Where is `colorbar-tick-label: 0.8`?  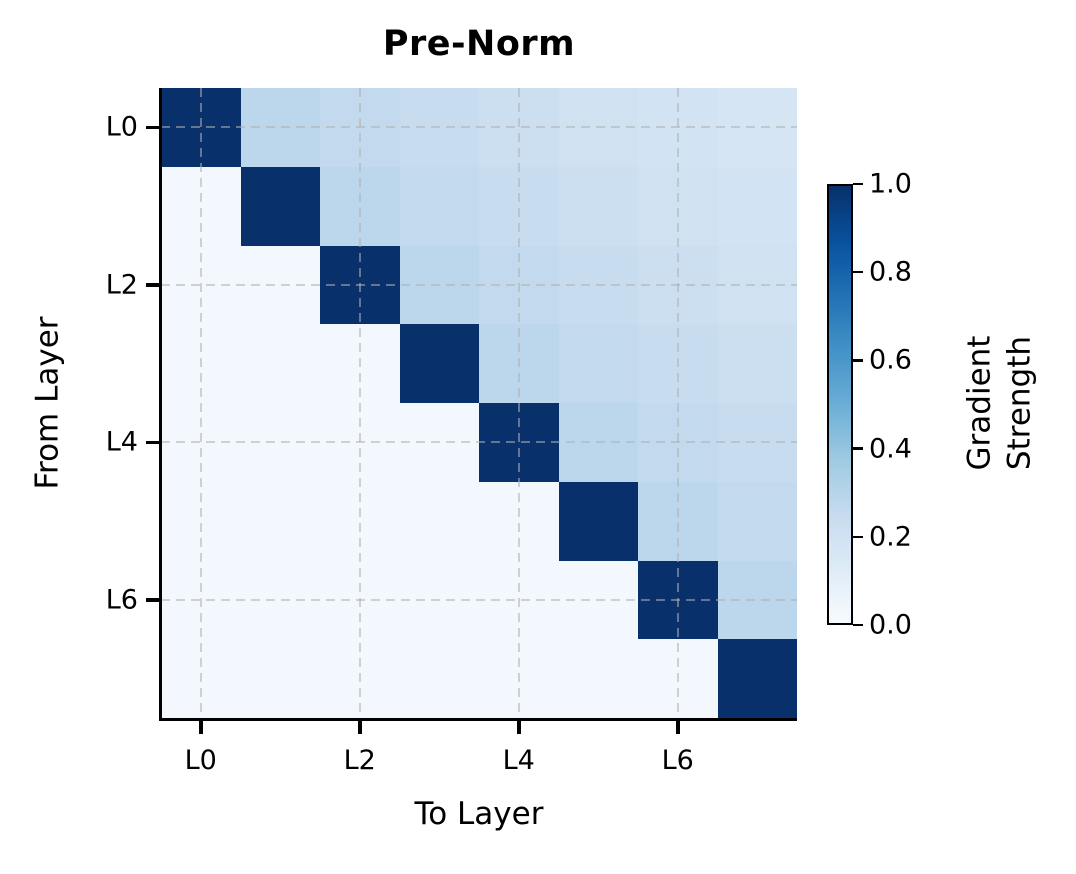
colorbar-tick-label: 0.8 is located at coordinates (890, 272).